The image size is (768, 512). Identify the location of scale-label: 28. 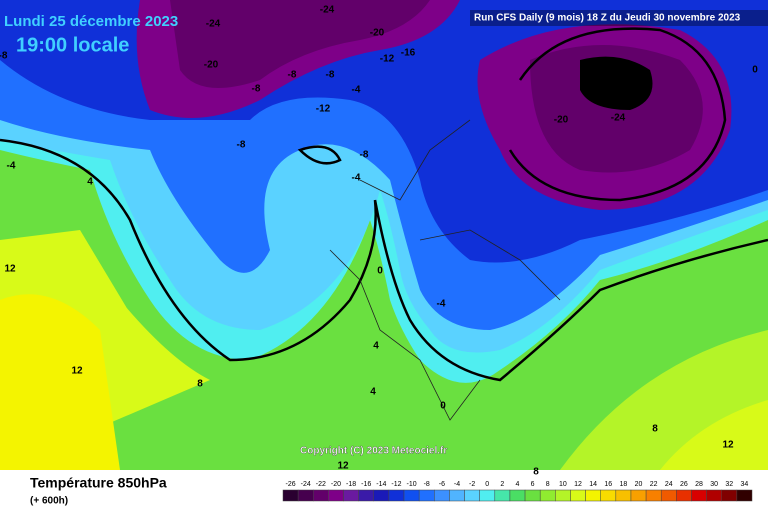
(699, 484).